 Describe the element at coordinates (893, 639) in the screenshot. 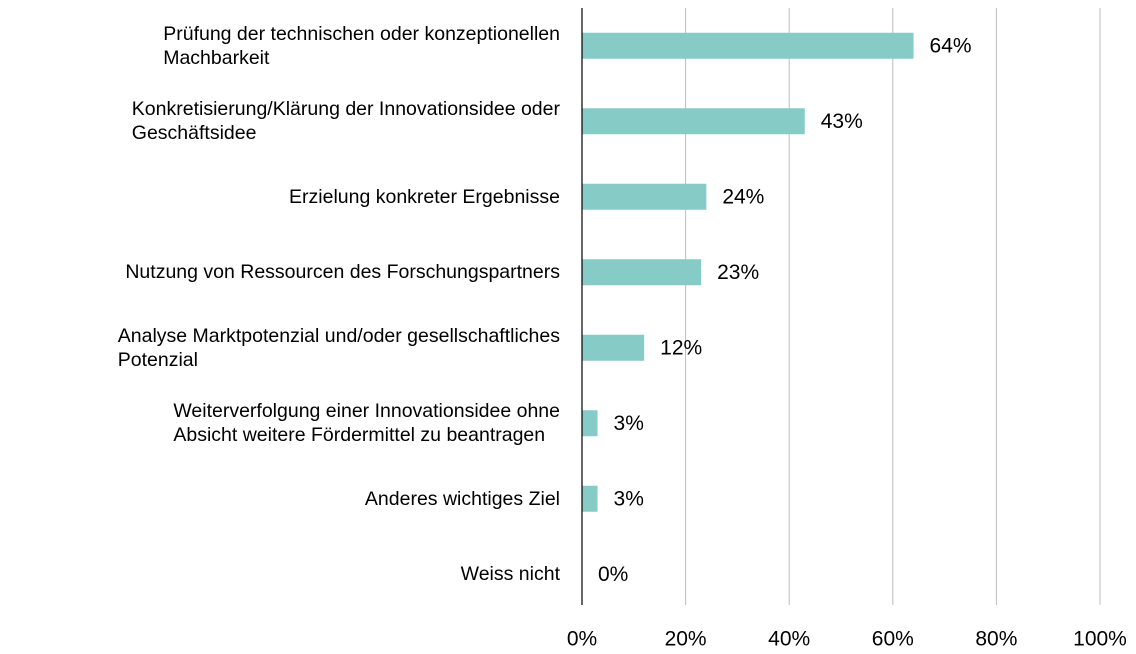

I see `x-tick-label: 60%` at that location.